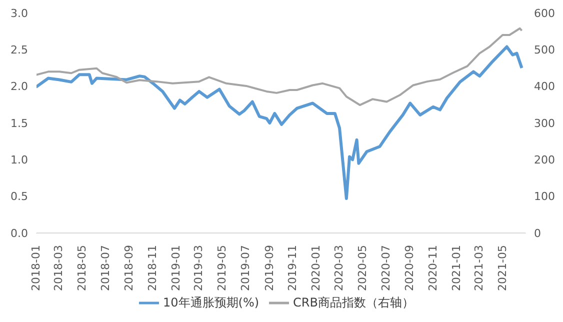 Image resolution: width=563 pixels, height=322 pixels. What do you see at coordinates (129, 268) in the screenshot?
I see `x-tick-label: 2018-09` at bounding box center [129, 268].